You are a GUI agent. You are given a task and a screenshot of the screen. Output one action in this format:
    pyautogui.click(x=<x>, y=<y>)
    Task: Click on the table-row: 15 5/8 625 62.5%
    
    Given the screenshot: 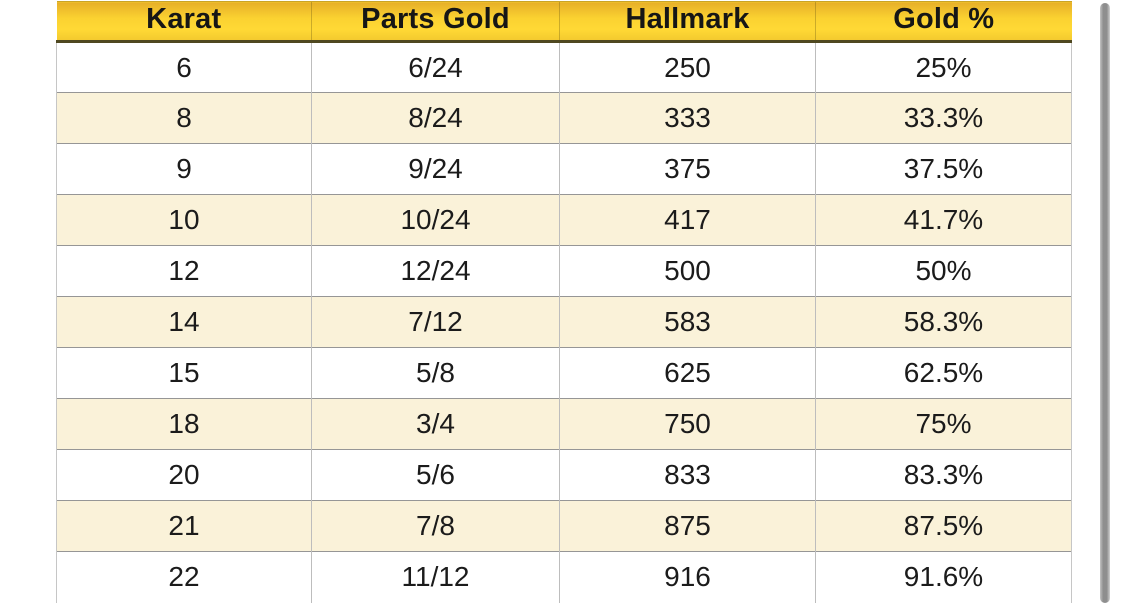 What is the action you would take?
    pyautogui.click(x=564, y=373)
    